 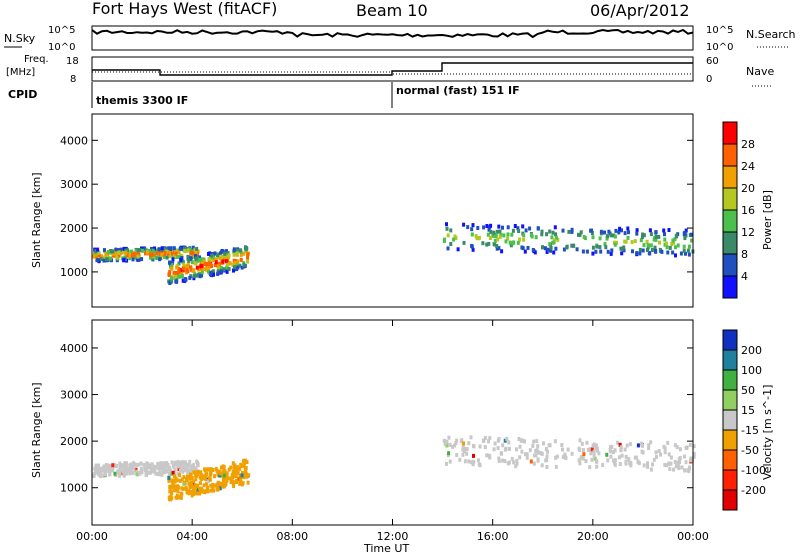 What do you see at coordinates (771, 34) in the screenshot?
I see `nsearch-label: N.Search` at bounding box center [771, 34].